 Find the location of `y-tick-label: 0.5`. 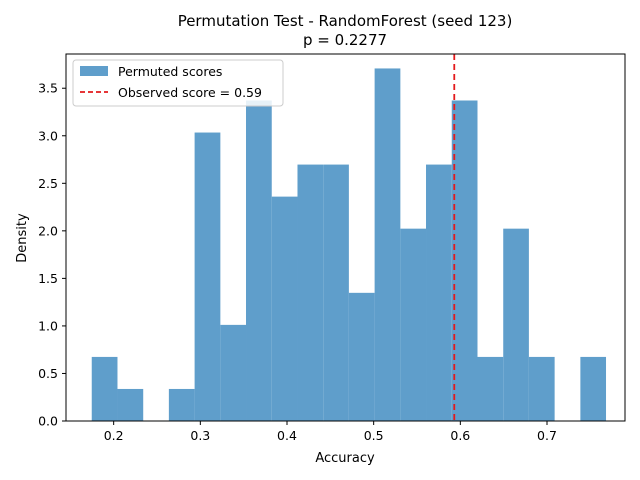

y-tick-label: 0.5 is located at coordinates (48, 373).